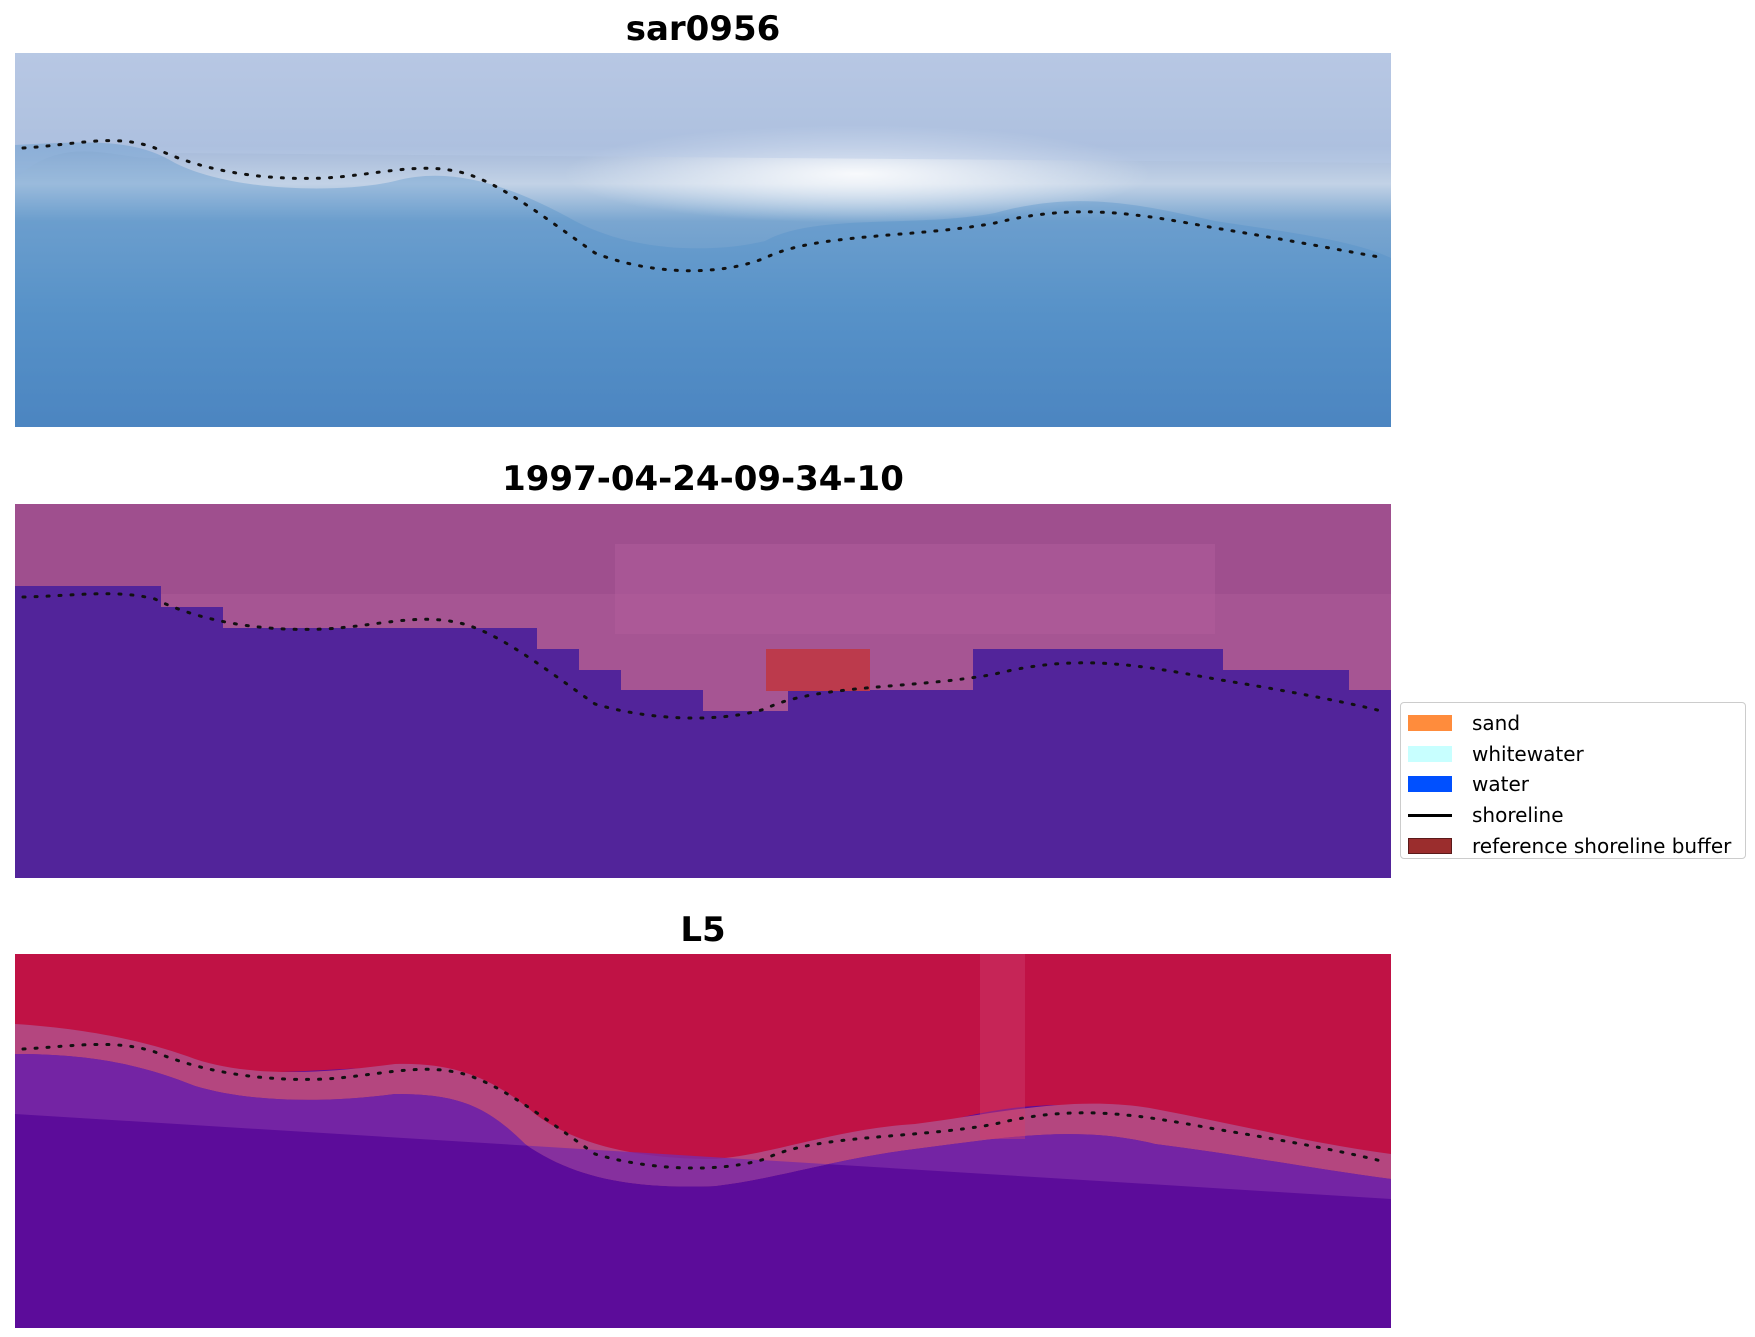  I want to click on legend-label: sand, so click(1496, 723).